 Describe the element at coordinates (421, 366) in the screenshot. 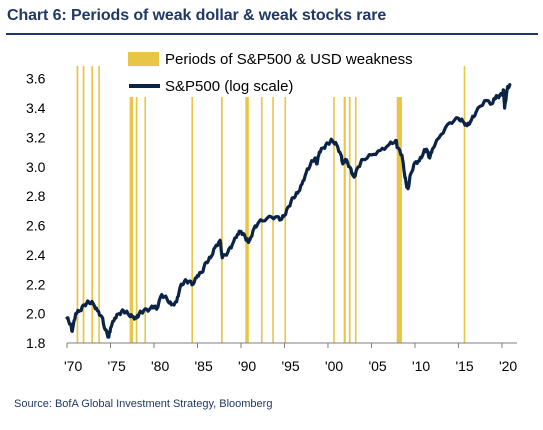

I see `x-tick-label: '10` at that location.